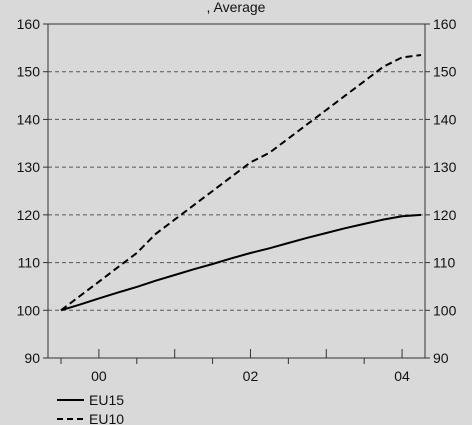 The image size is (472, 425). What do you see at coordinates (99, 376) in the screenshot?
I see `x-tick-label: 00` at bounding box center [99, 376].